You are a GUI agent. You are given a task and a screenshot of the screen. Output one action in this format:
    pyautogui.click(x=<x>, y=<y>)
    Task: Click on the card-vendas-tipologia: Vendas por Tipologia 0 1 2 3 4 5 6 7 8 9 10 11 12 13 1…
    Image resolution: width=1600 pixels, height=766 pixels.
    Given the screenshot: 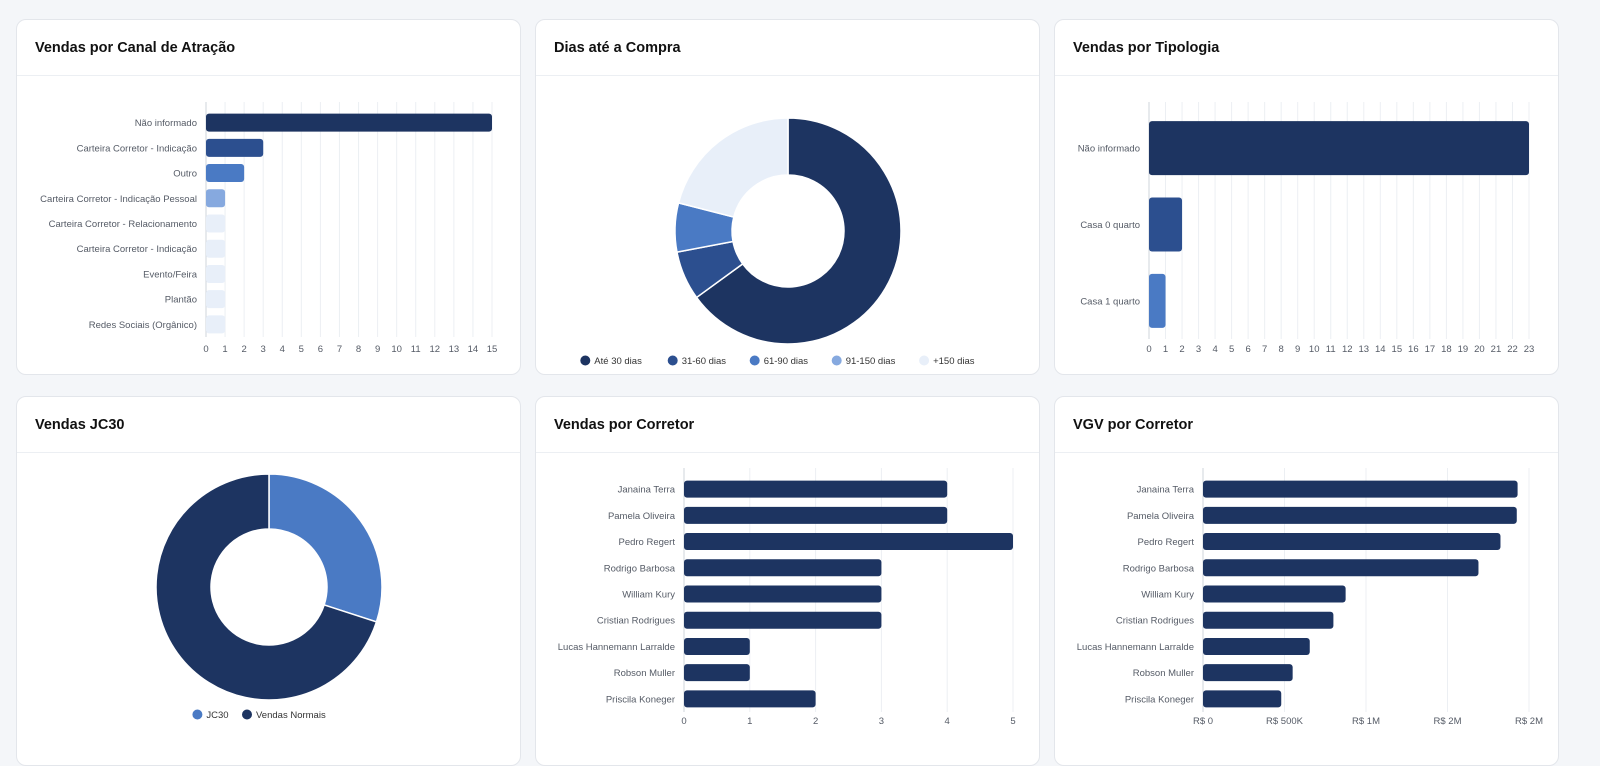 What is the action you would take?
    pyautogui.click(x=1306, y=197)
    